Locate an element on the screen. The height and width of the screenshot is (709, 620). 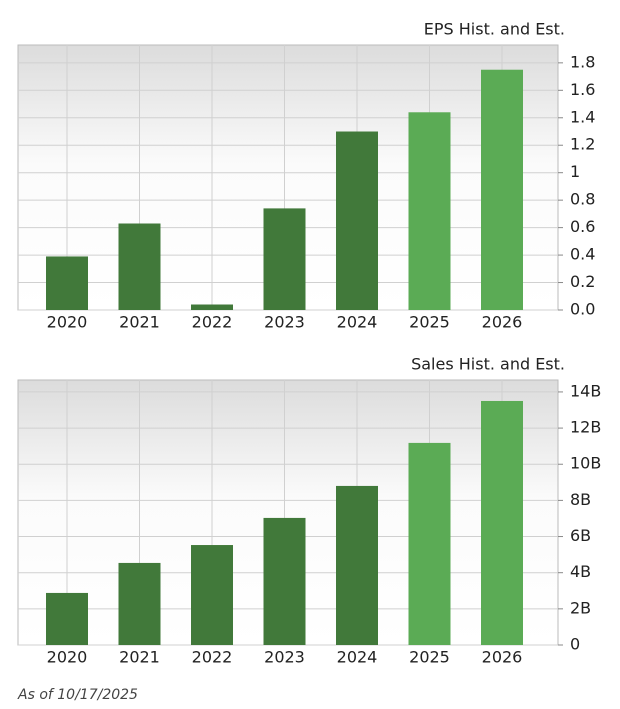
chart-title: EPS Hist. and Est. is located at coordinates (494, 29).